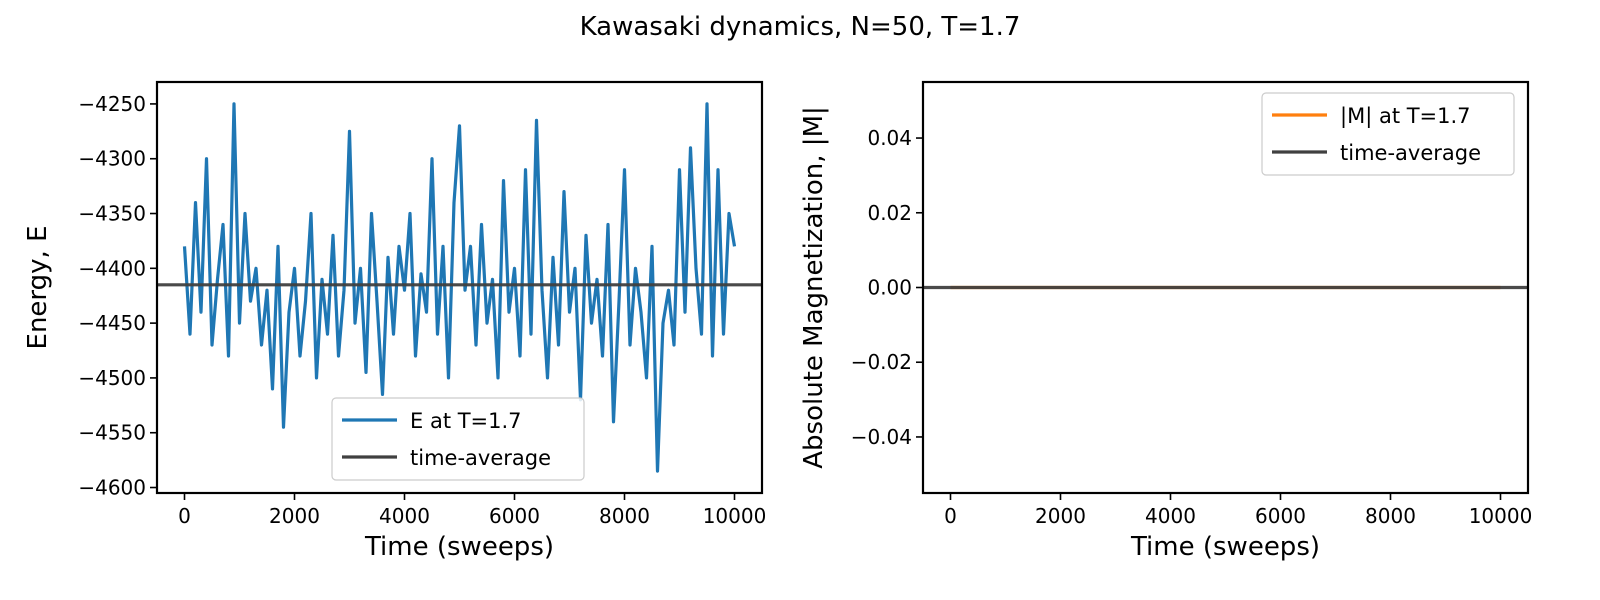 The width and height of the screenshot is (1600, 600). I want to click on y-tick-label: −0.02, so click(881, 362).